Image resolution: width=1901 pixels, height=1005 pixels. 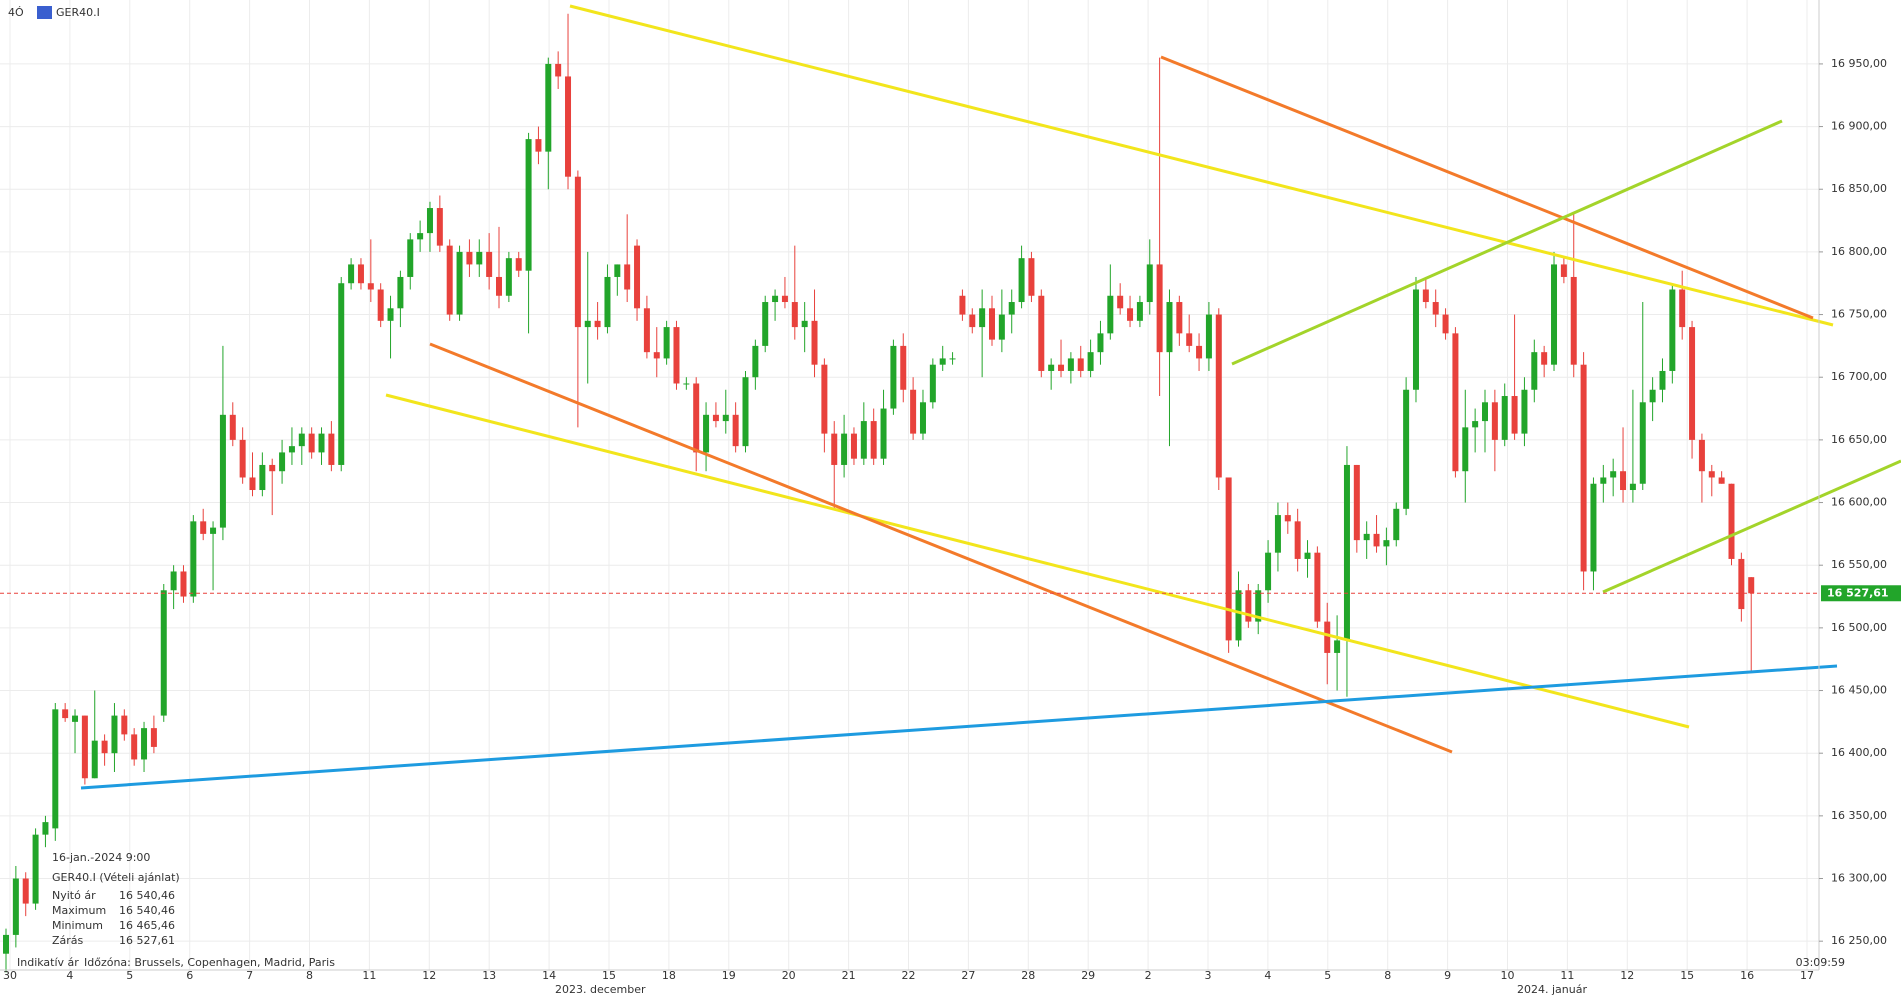 I want to click on x-tick-label: 29, so click(x=1088, y=975).